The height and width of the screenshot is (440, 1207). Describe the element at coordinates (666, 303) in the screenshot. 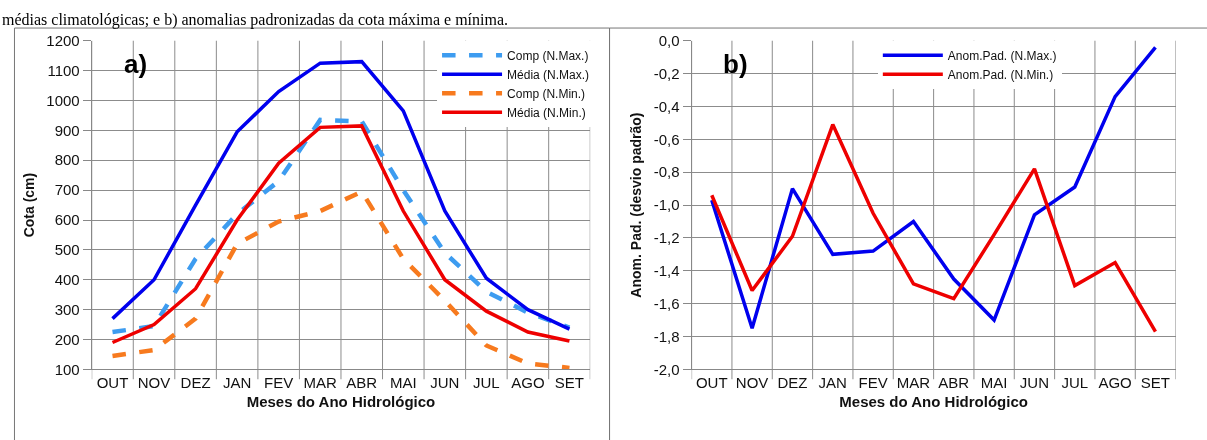

I see `y-tick-label: -1,6` at that location.